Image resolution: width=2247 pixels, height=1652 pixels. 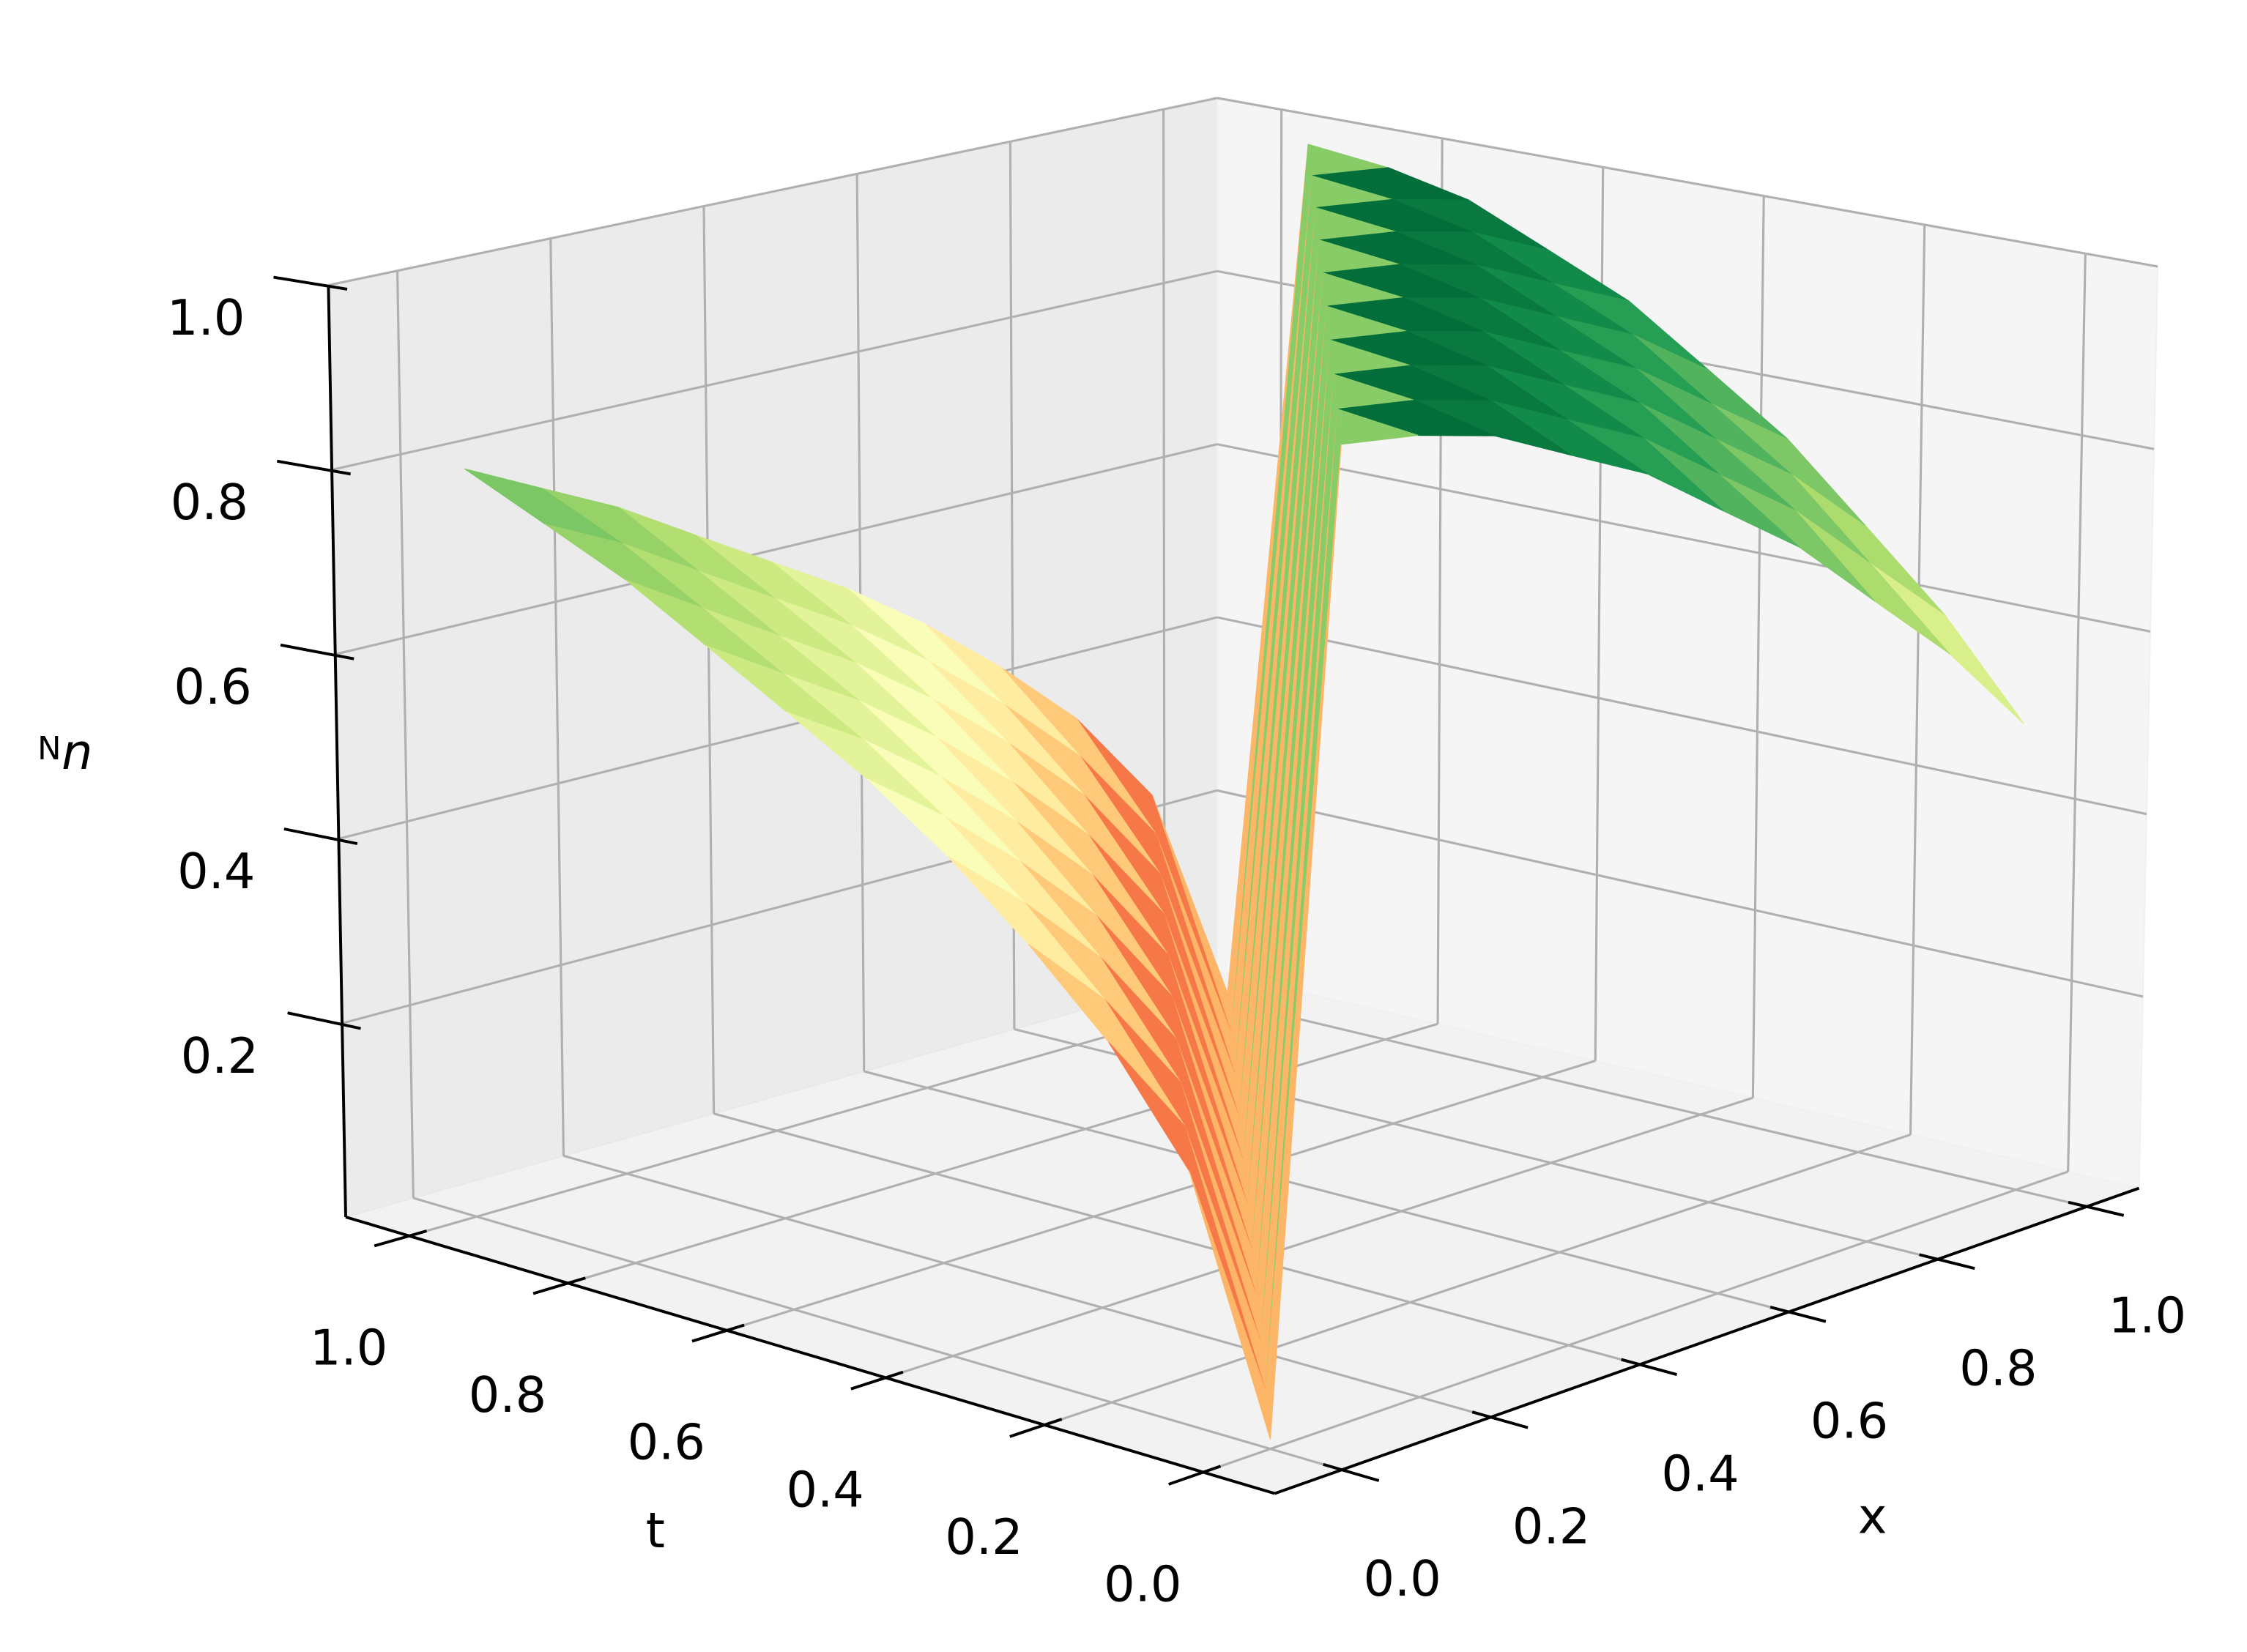 I want to click on x-axis-label: x, so click(x=1873, y=1515).